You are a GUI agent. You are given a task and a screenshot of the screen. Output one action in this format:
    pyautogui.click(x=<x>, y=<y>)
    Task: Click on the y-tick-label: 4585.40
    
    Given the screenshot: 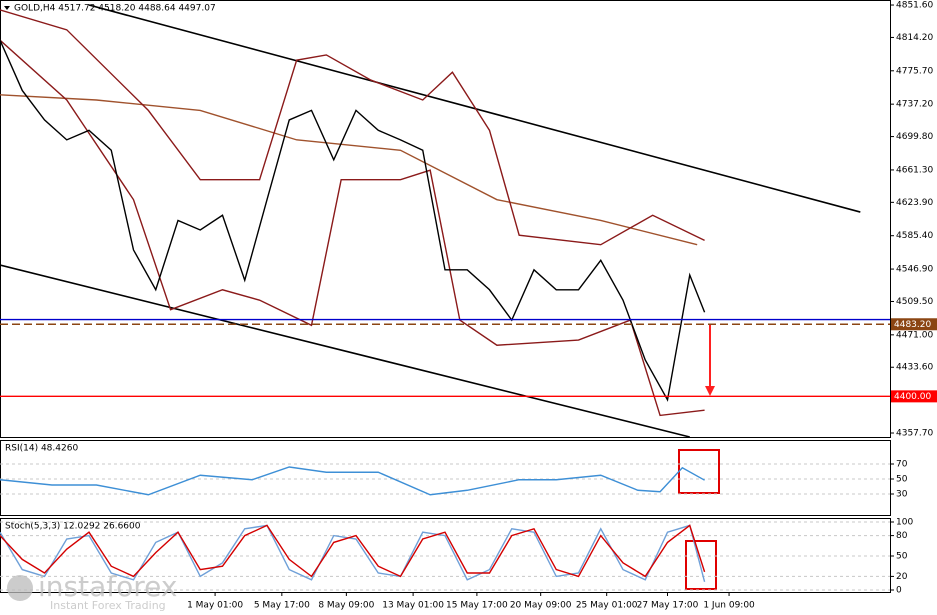 What is the action you would take?
    pyautogui.click(x=914, y=236)
    